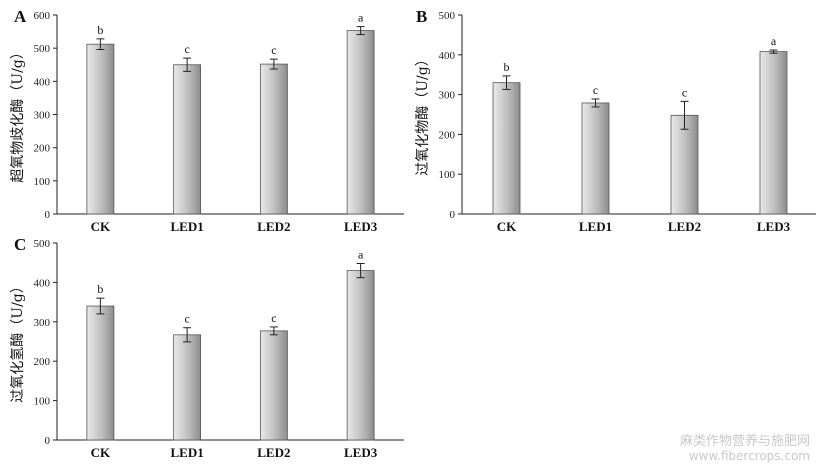 This screenshot has width=816, height=468. What do you see at coordinates (42, 16) in the screenshot?
I see `y-tick-label: 600` at bounding box center [42, 16].